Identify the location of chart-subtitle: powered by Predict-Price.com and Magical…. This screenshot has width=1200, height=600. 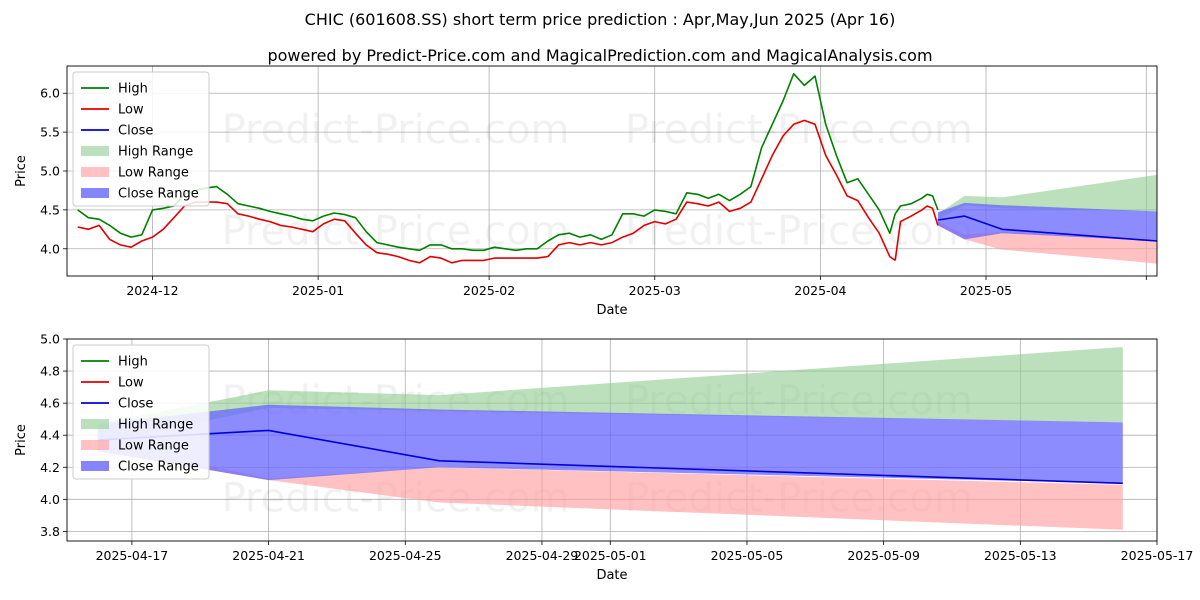
(600, 55).